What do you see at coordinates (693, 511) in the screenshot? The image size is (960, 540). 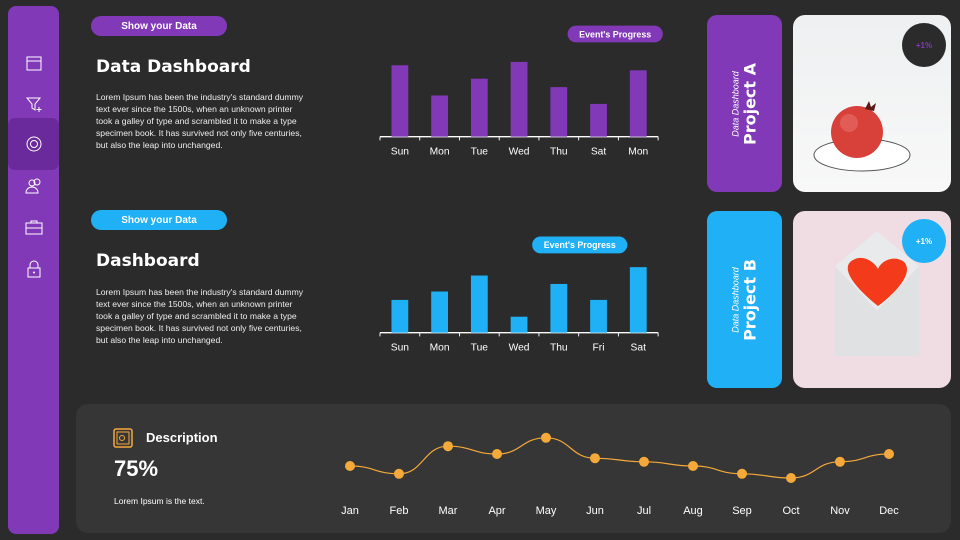 I see `month-label: Aug` at bounding box center [693, 511].